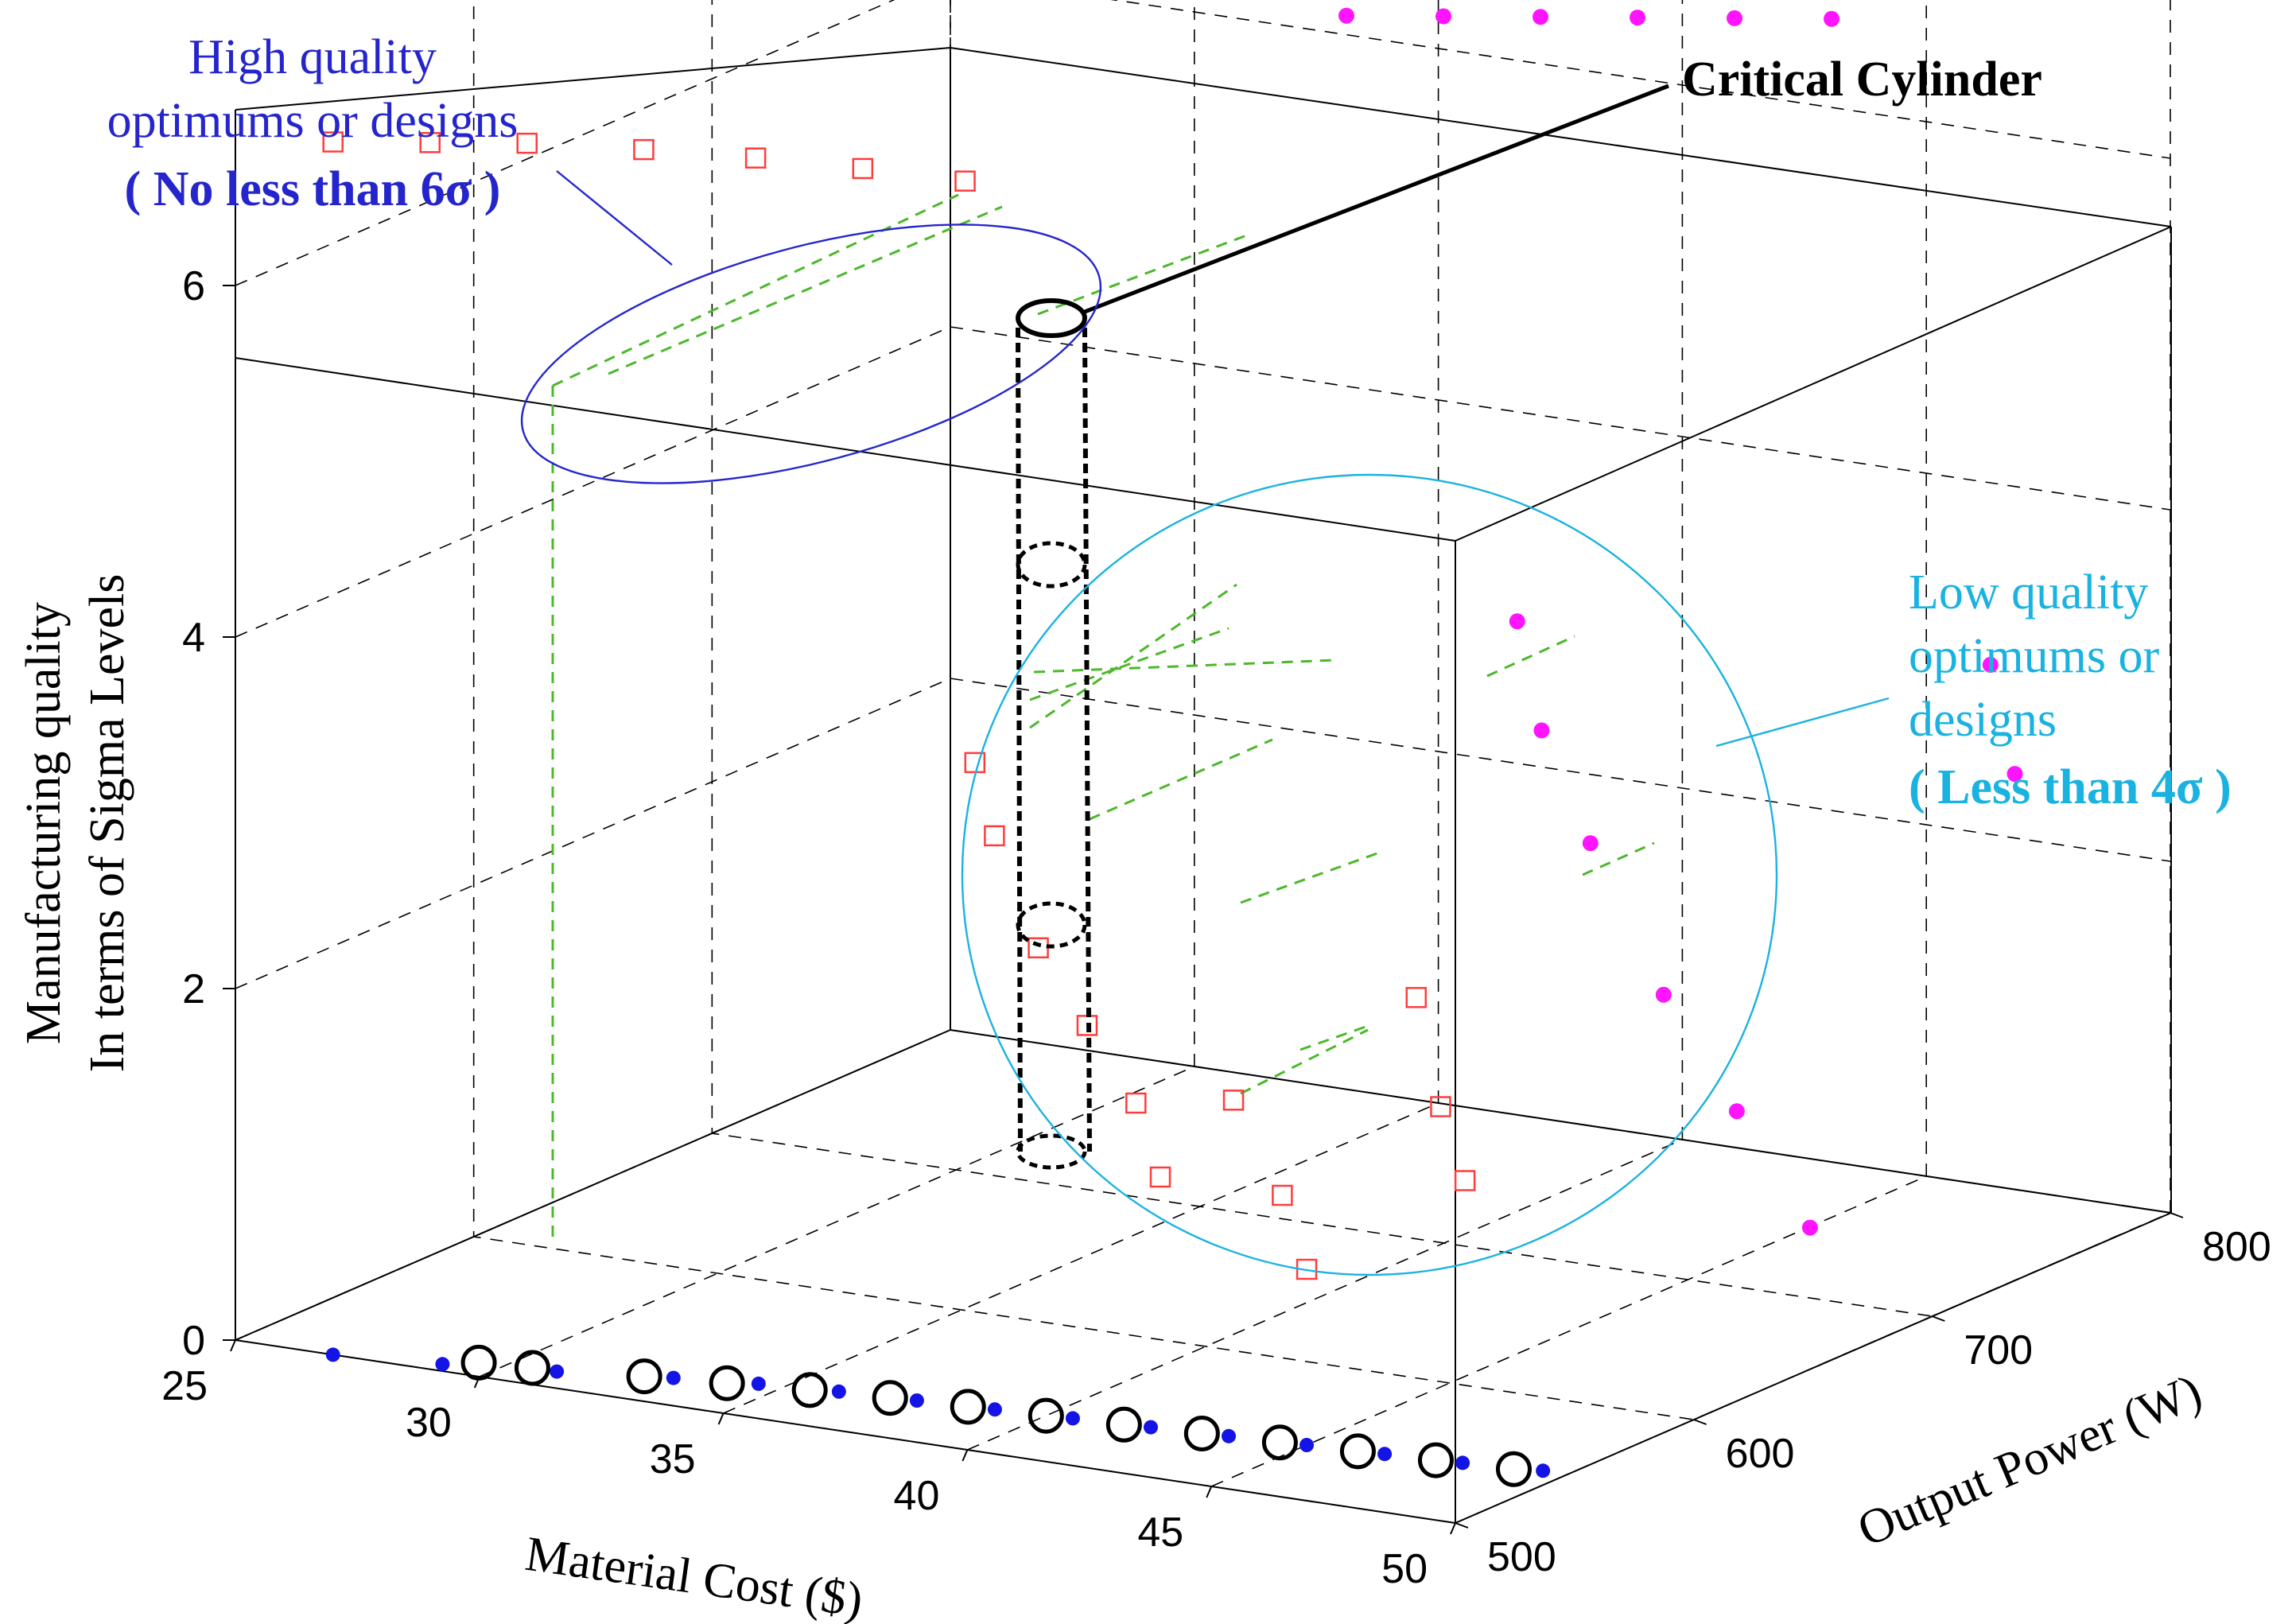 Image resolution: width=2292 pixels, height=1624 pixels. Describe the element at coordinates (185, 1386) in the screenshot. I see `x-tick-label: 25` at that location.